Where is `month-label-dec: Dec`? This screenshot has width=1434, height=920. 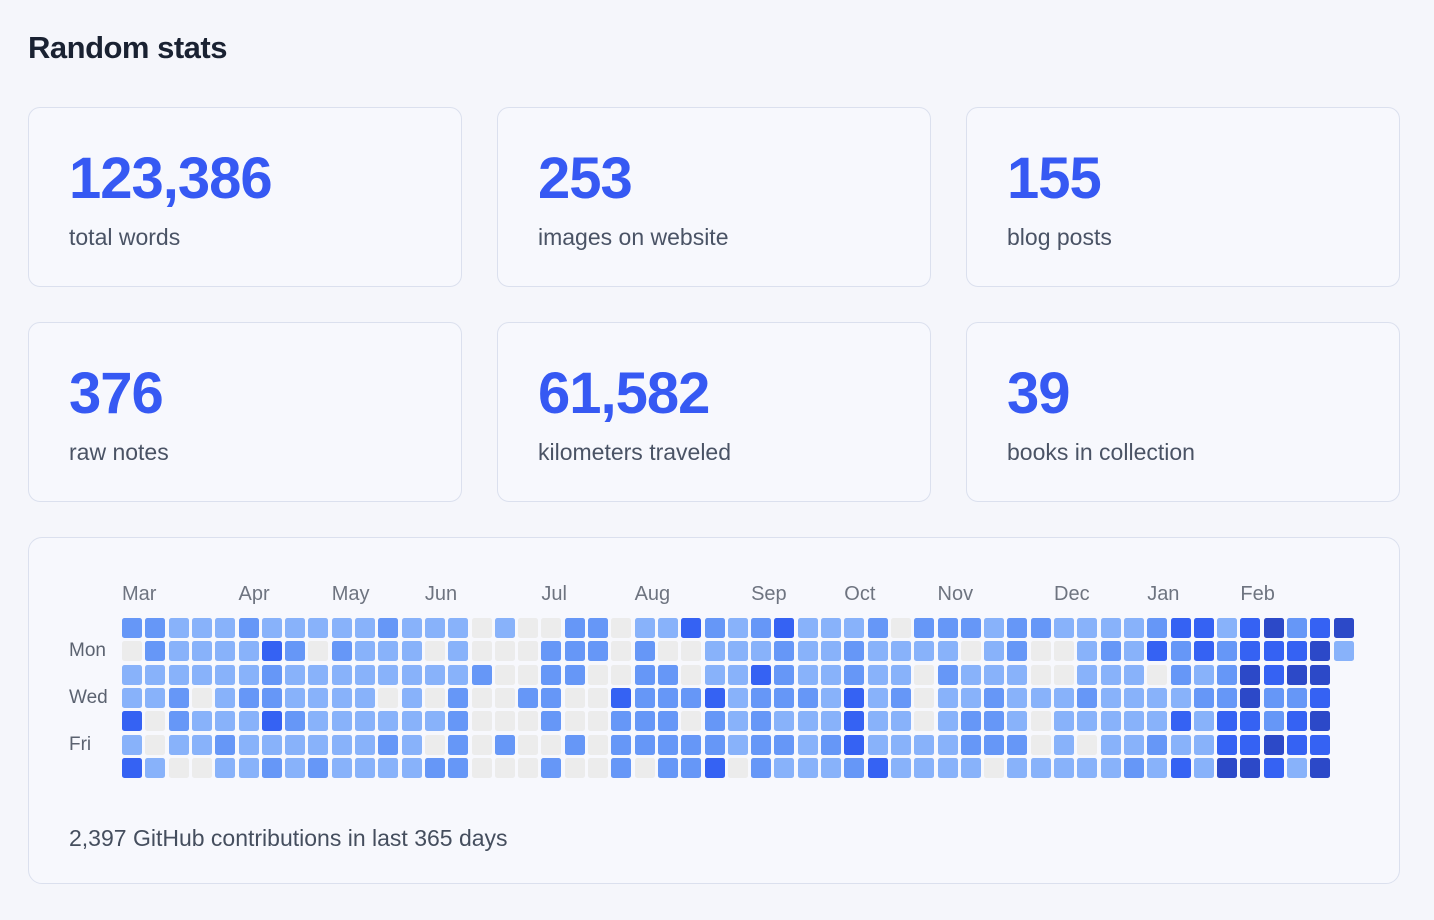 month-label-dec: Dec is located at coordinates (1072, 594).